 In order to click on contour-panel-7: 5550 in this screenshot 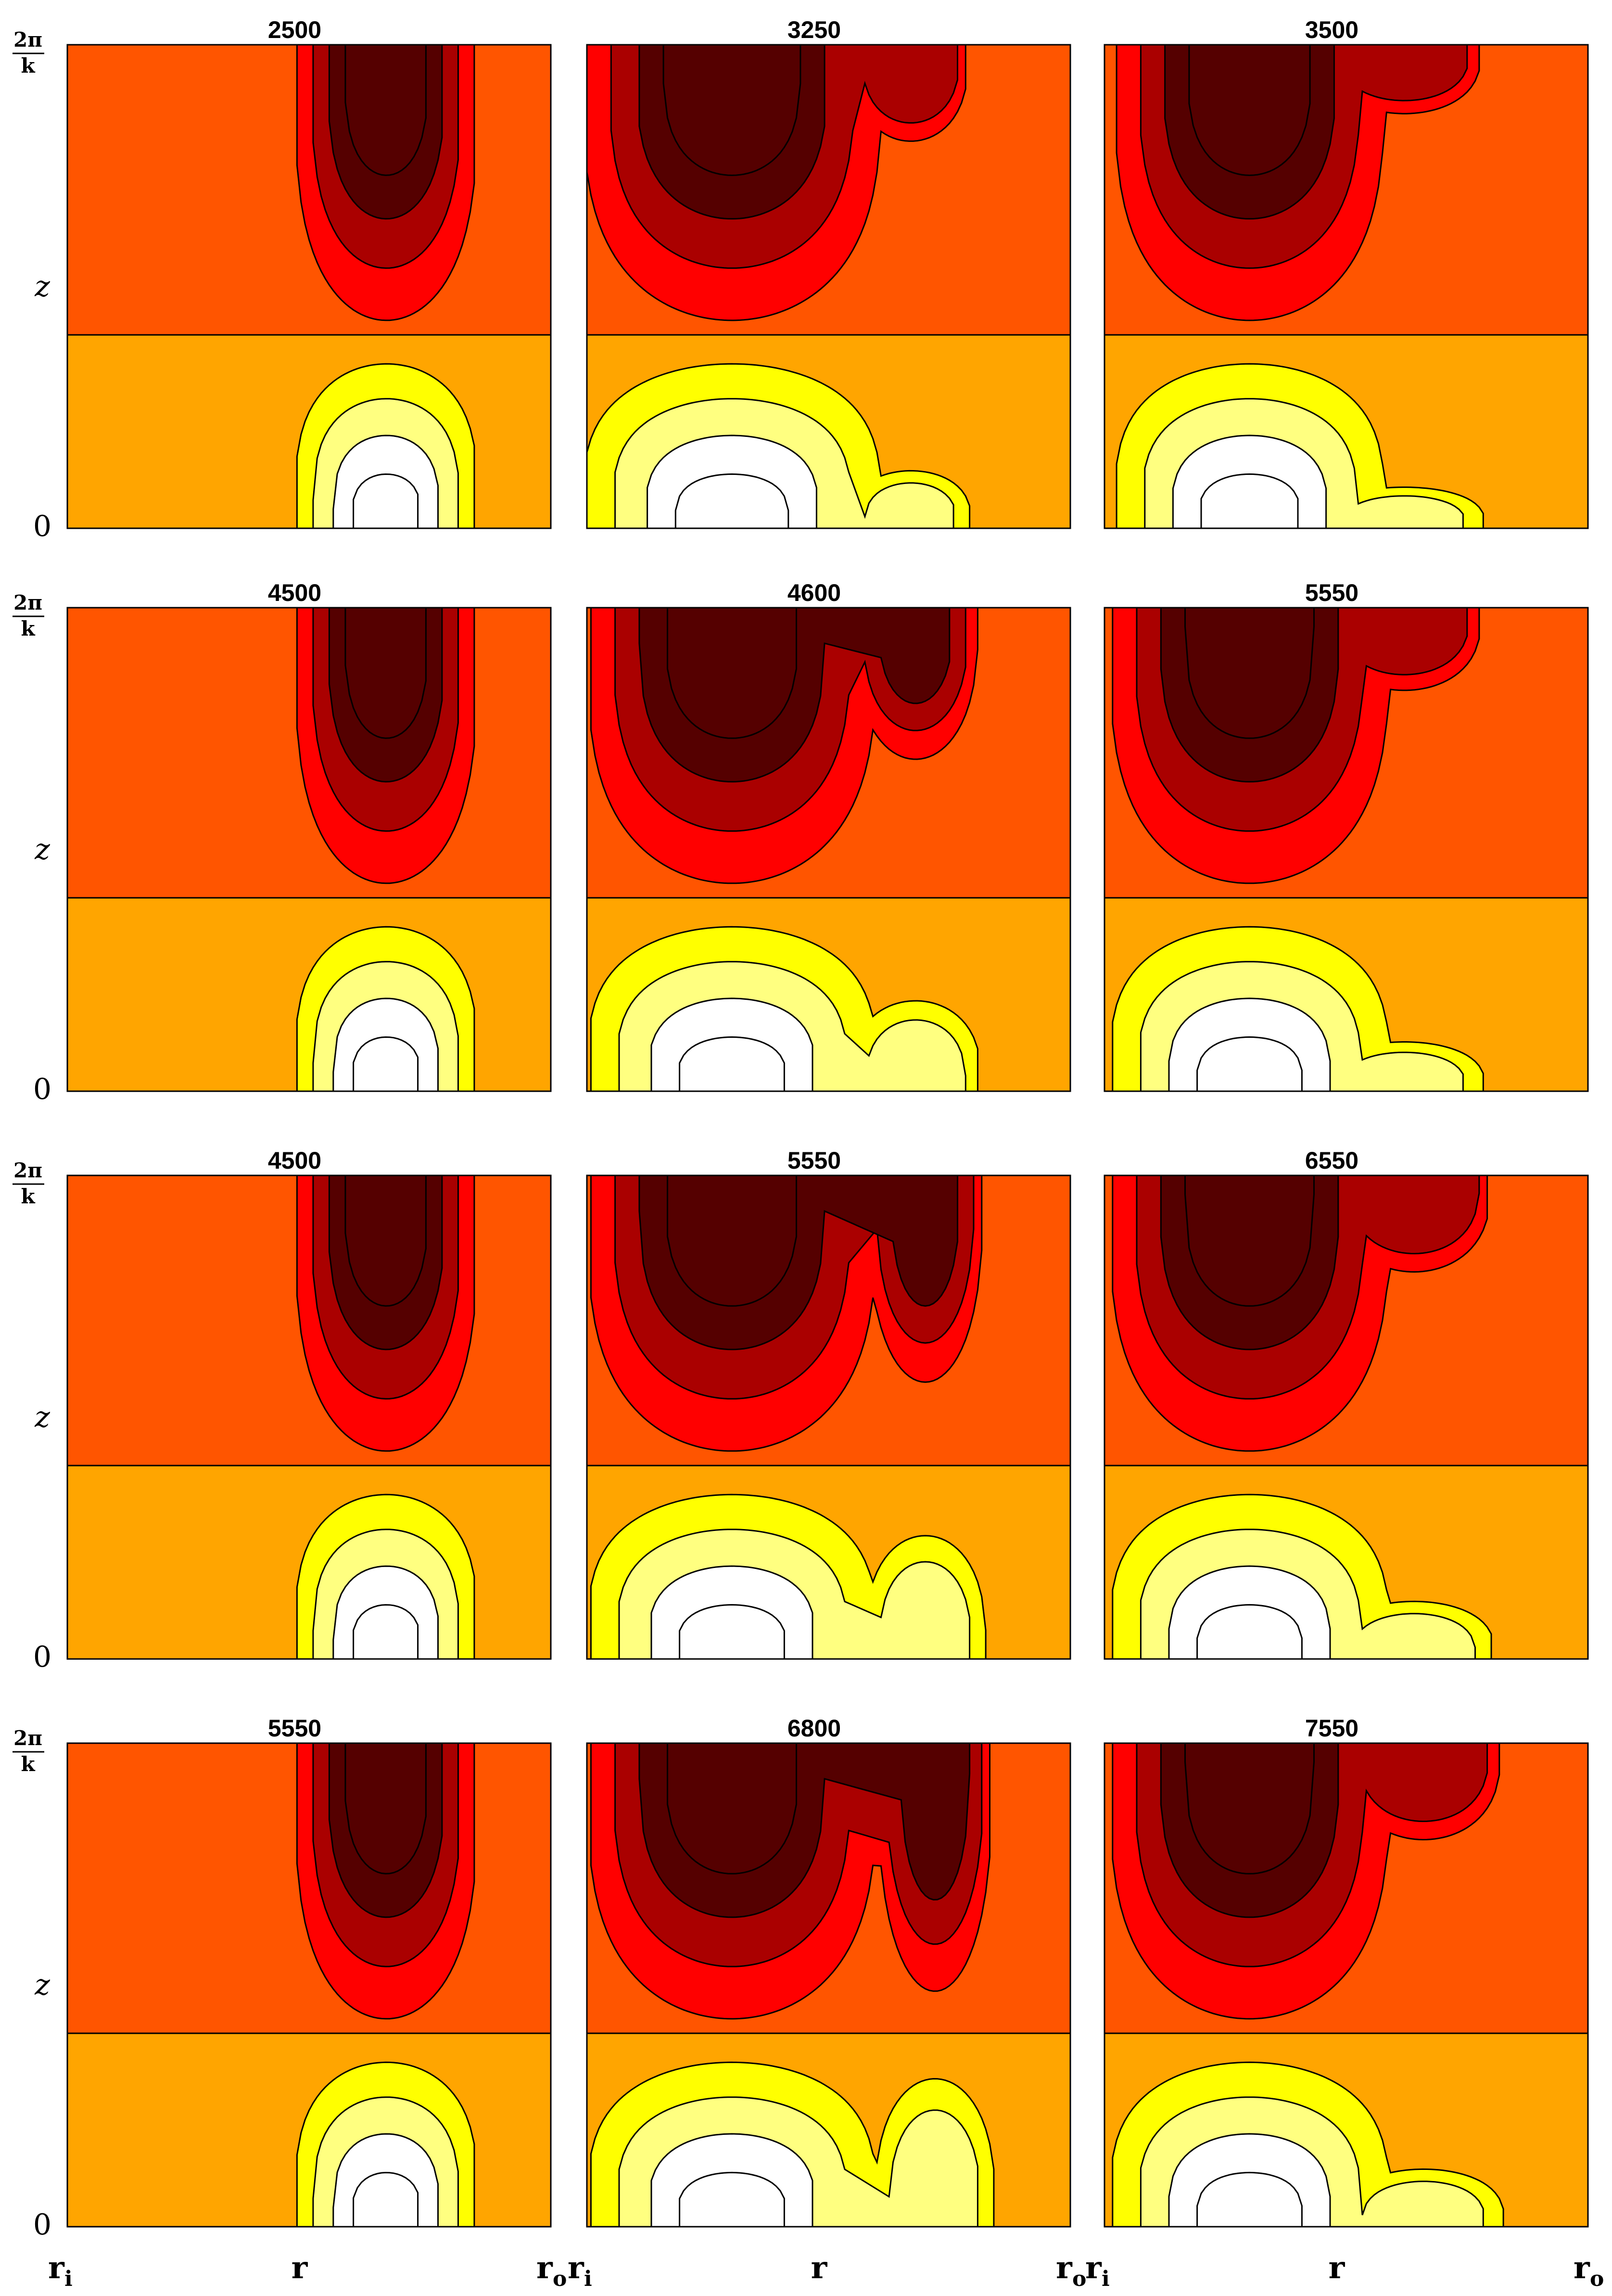, I will do `click(828, 1403)`.